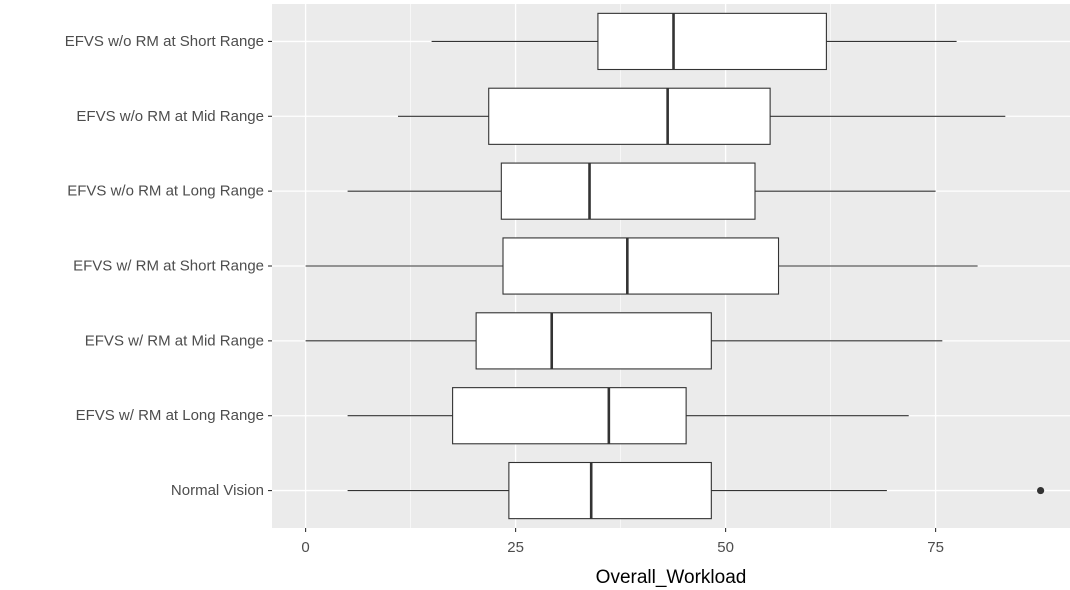  What do you see at coordinates (170, 116) in the screenshot?
I see `y-tick-label: EFVS w/o RM at Mid Range` at bounding box center [170, 116].